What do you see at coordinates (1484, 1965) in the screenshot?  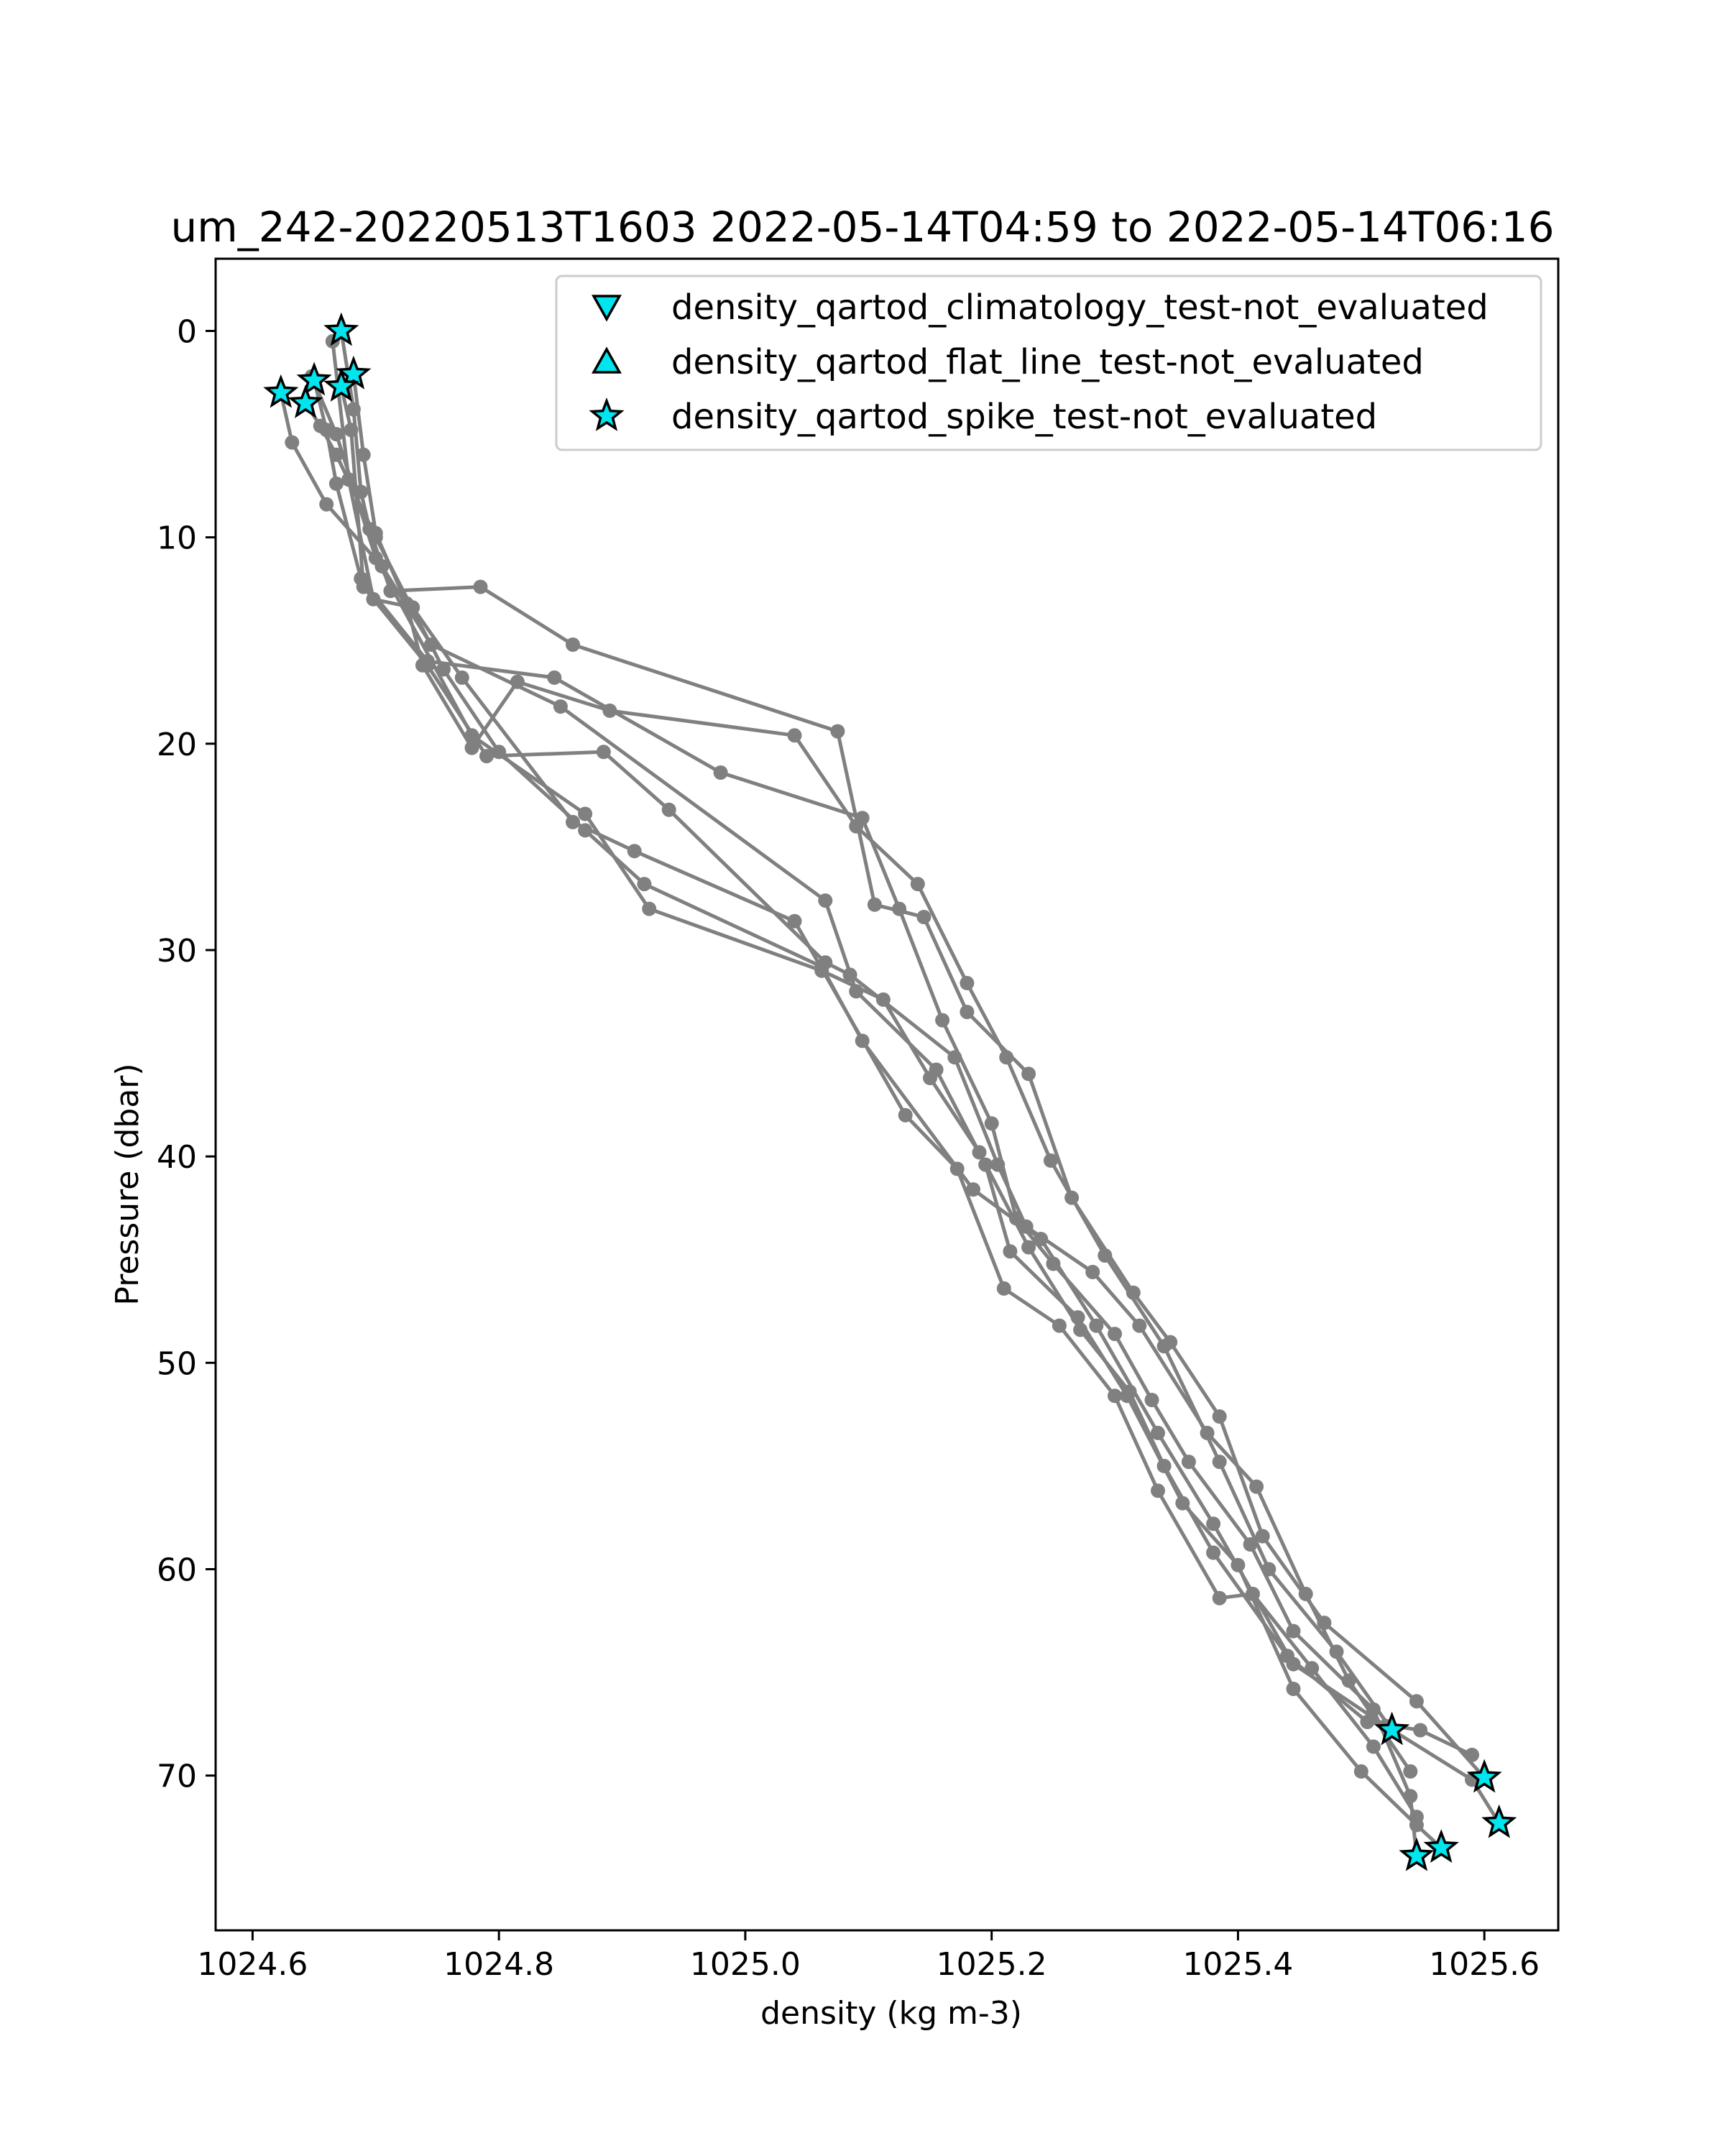 I see `x-tick-label: 1025.6` at bounding box center [1484, 1965].